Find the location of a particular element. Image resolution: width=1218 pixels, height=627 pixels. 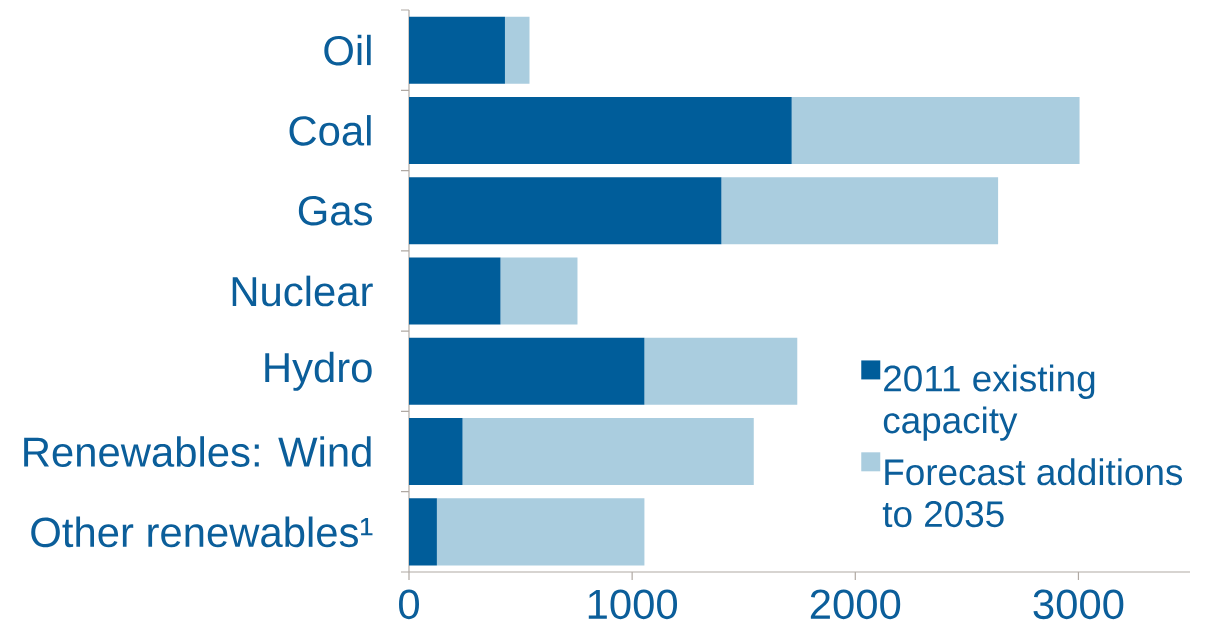

y-tick-label: Nuclear is located at coordinates (302, 291).